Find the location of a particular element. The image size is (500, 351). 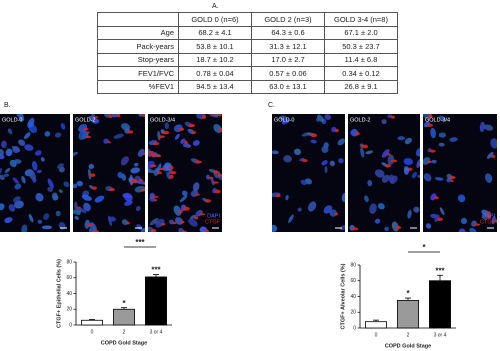

table-header: GOLD 0 (n=6) GOLD 2 (n=3) GOLD 3-4 (n=8) is located at coordinates (247, 19).